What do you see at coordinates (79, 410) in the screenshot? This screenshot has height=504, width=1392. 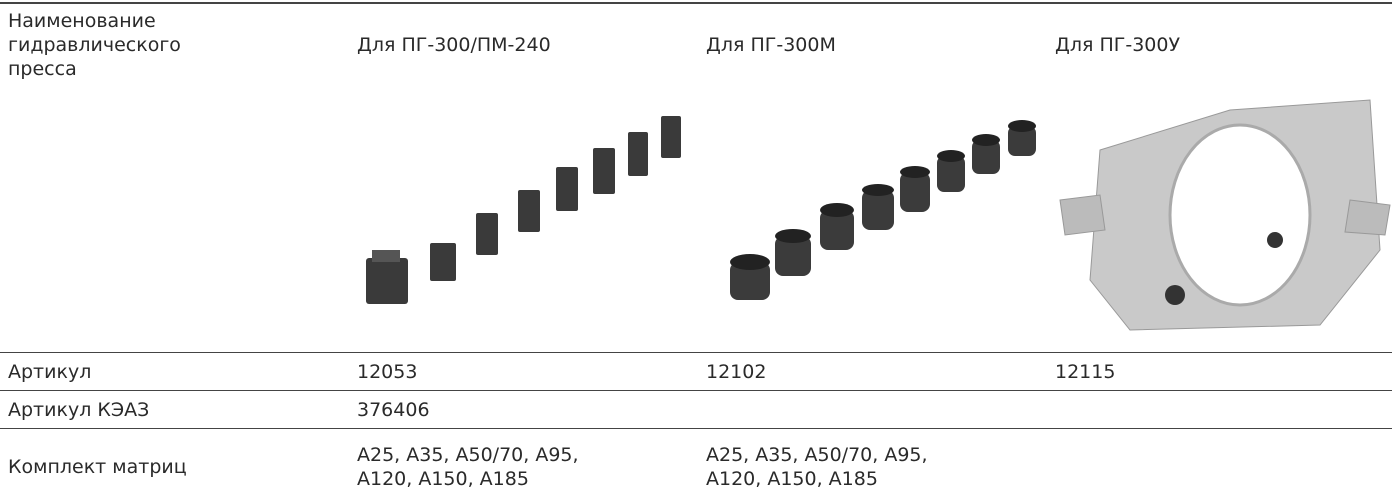 I see `cell-text: Артикул КЭАЗ` at bounding box center [79, 410].